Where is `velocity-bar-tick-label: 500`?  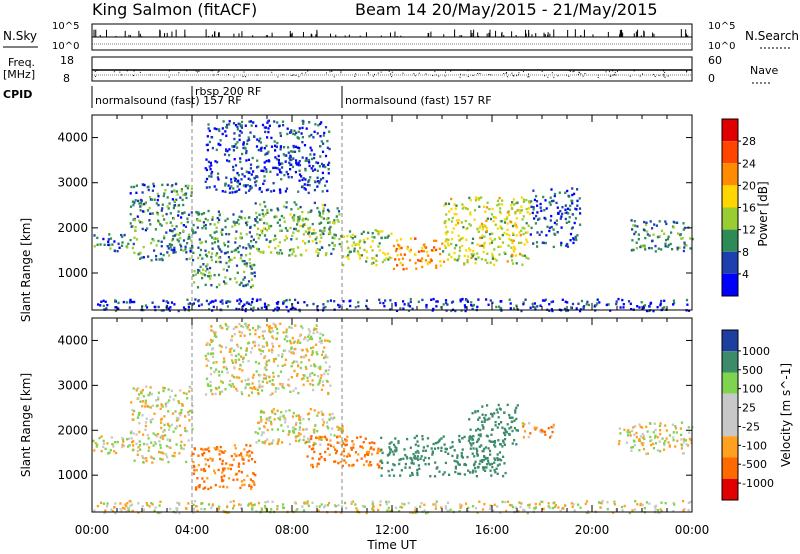
velocity-bar-tick-label: 500 is located at coordinates (752, 370).